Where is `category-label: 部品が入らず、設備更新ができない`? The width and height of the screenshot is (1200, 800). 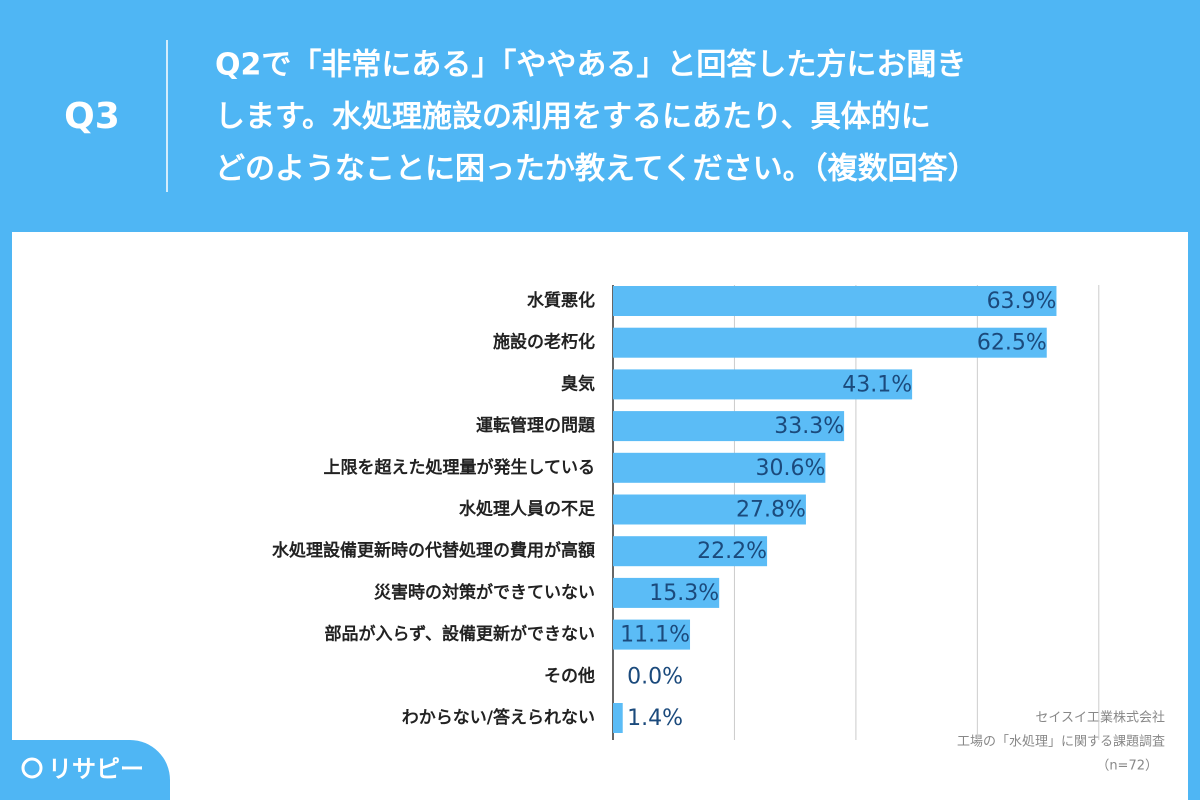 category-label: 部品が入らず、設備更新ができない is located at coordinates (460, 634).